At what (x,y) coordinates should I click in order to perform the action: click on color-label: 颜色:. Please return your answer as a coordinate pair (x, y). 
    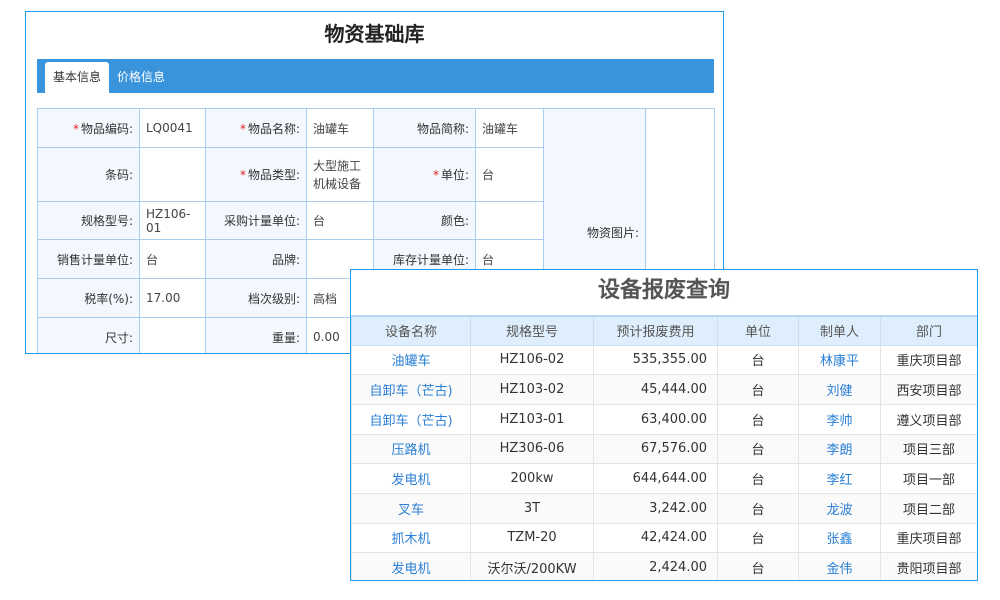
    Looking at the image, I should click on (424, 220).